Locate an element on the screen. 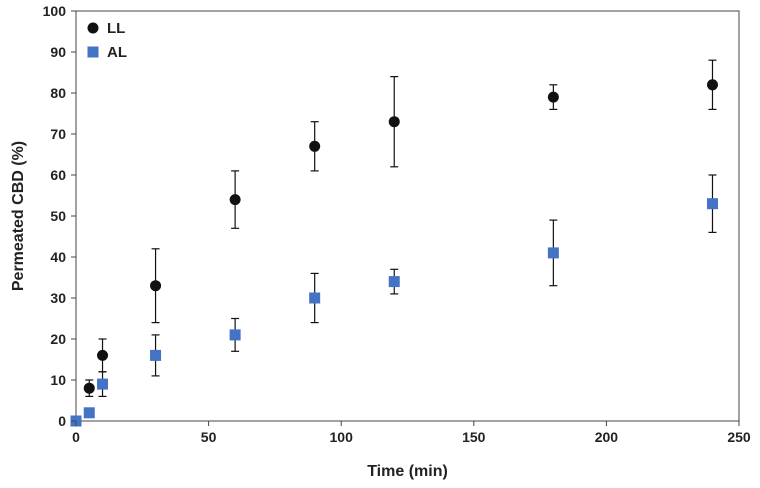 Image resolution: width=760 pixels, height=488 pixels. y-tick-label: 100 is located at coordinates (55, 11).